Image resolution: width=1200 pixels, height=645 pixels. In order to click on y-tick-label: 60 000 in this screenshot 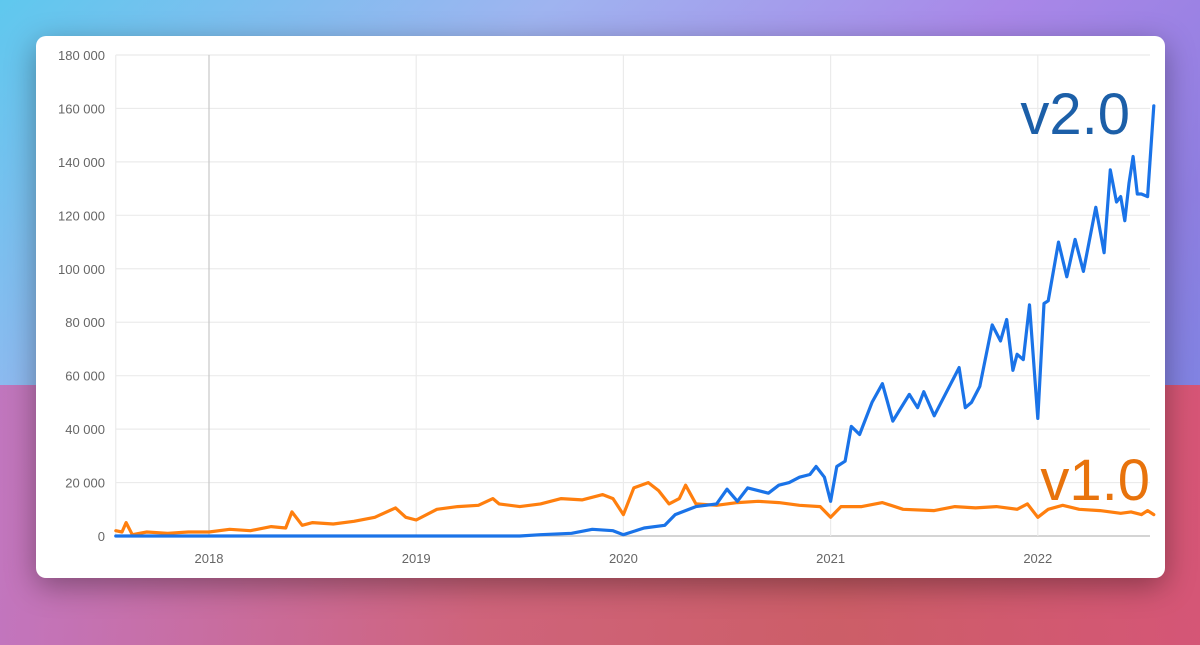, I will do `click(85, 376)`.